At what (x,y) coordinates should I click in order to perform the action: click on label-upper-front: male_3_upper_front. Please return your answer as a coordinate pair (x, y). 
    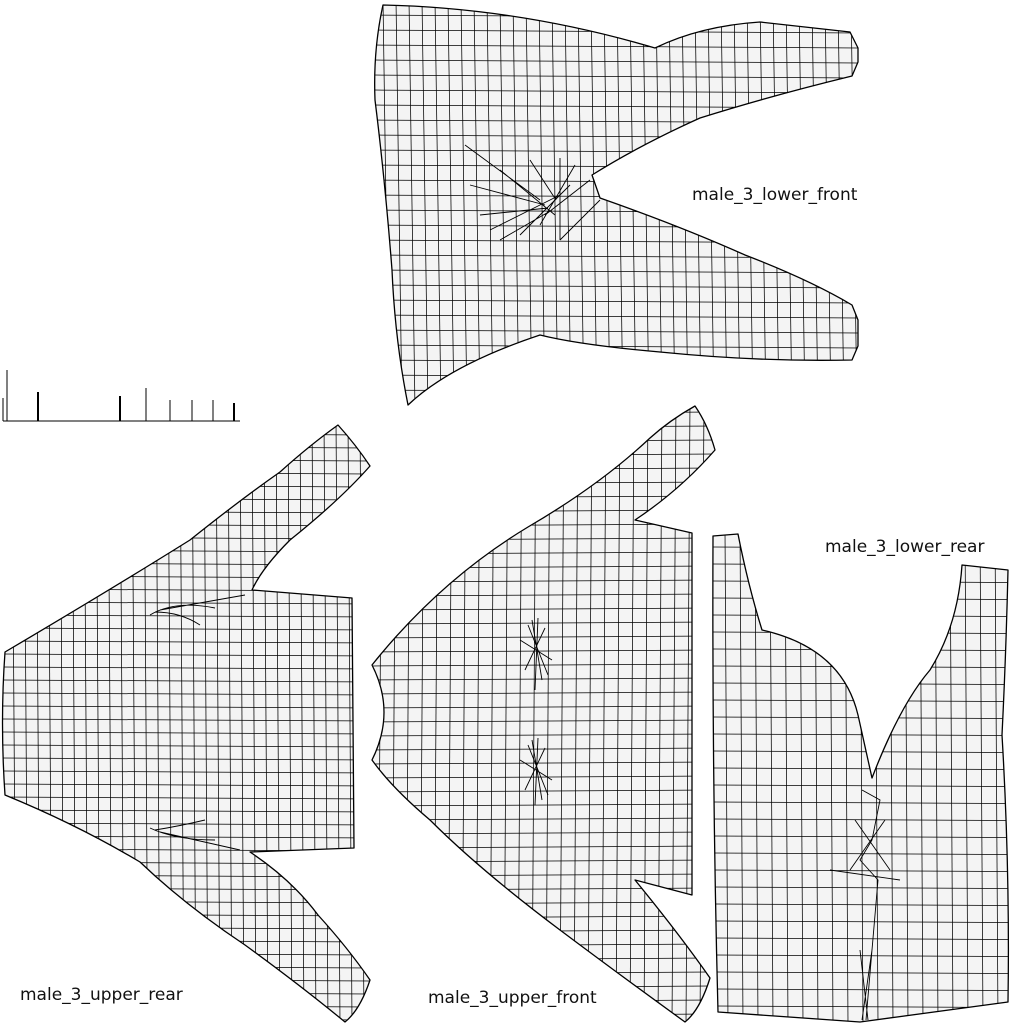
    Looking at the image, I should click on (512, 998).